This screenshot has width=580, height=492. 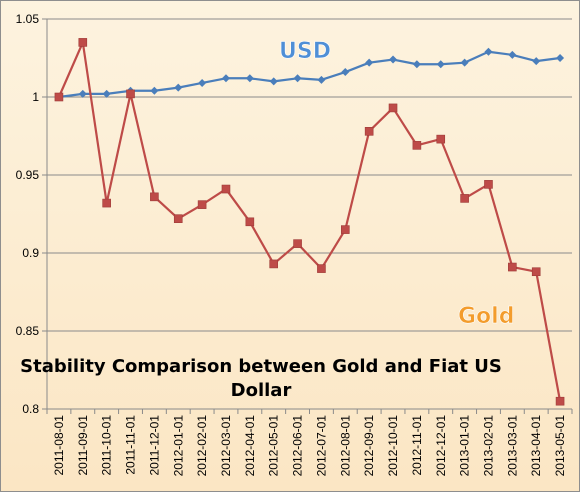 What do you see at coordinates (321, 446) in the screenshot?
I see `x-tick-label: 2012-07-01` at bounding box center [321, 446].